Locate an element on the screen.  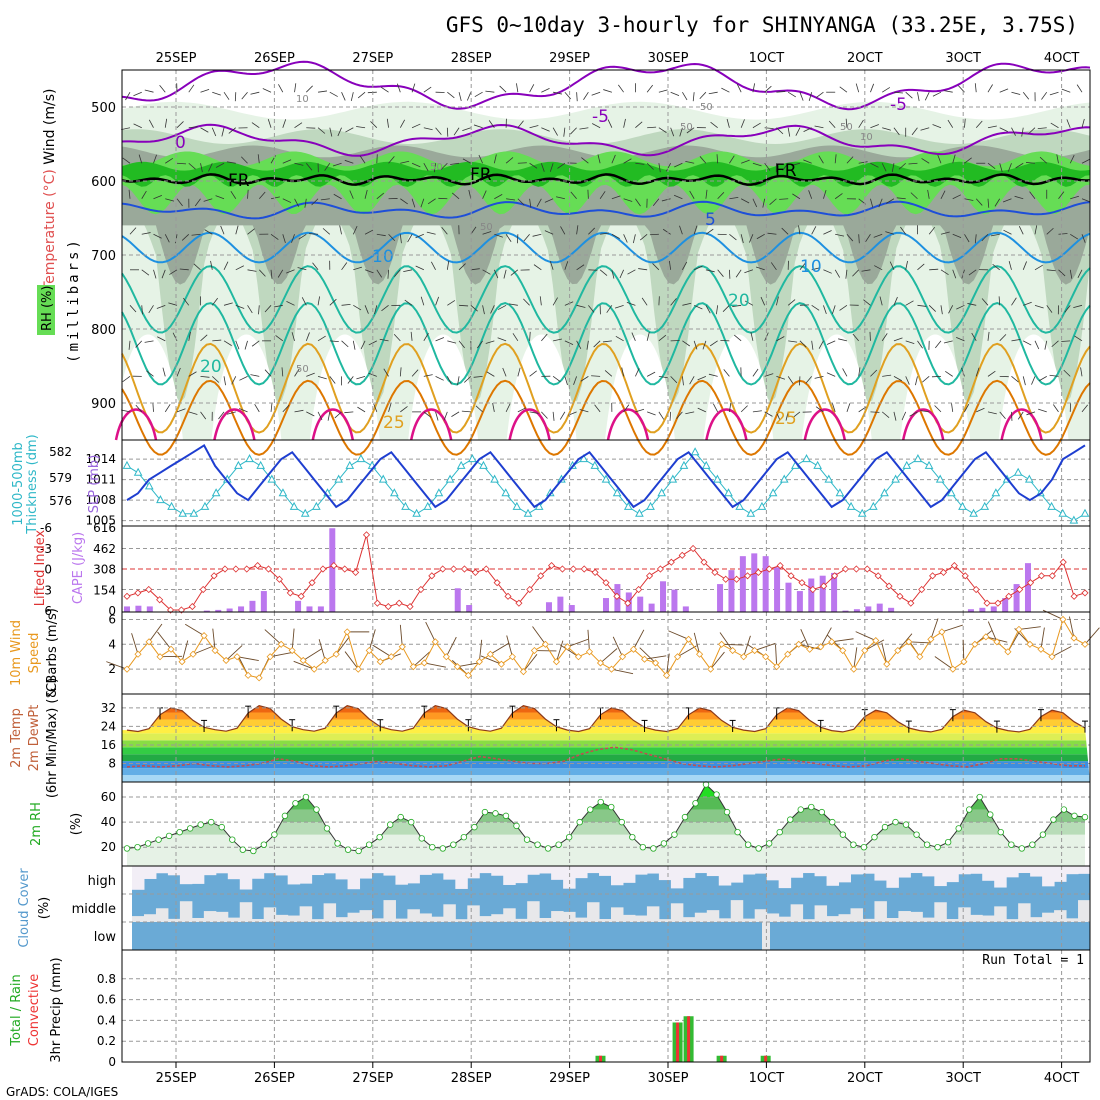
lifted-ytick: 3 is located at coordinates (48, 590).